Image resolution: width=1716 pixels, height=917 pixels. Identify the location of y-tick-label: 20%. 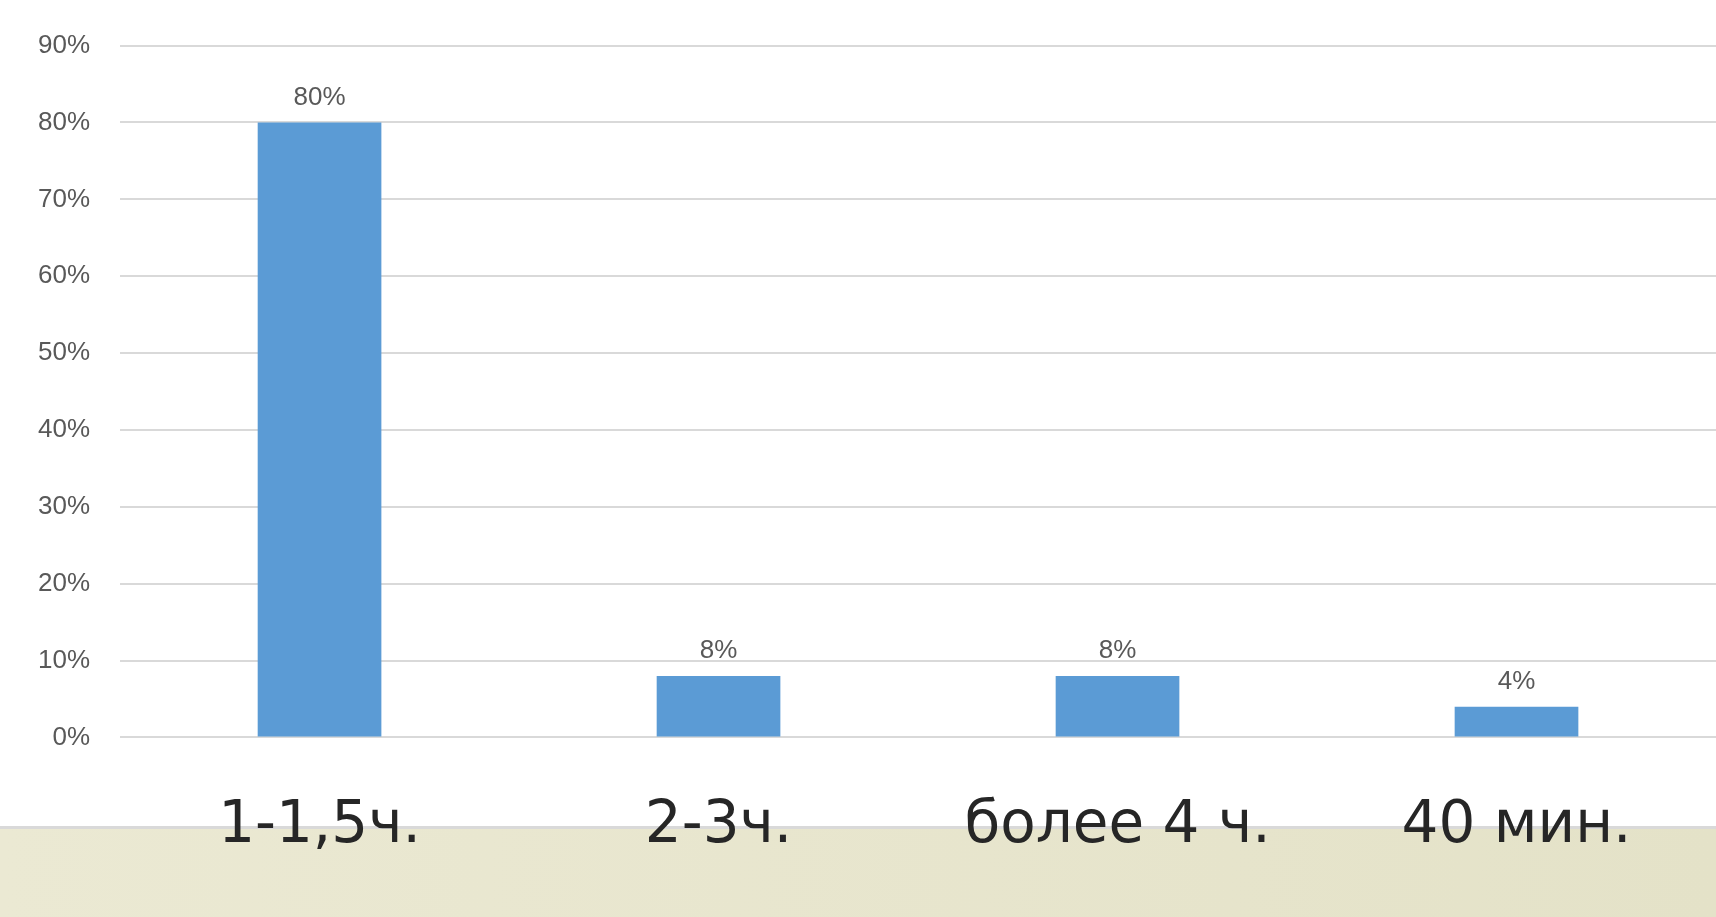
(64, 581).